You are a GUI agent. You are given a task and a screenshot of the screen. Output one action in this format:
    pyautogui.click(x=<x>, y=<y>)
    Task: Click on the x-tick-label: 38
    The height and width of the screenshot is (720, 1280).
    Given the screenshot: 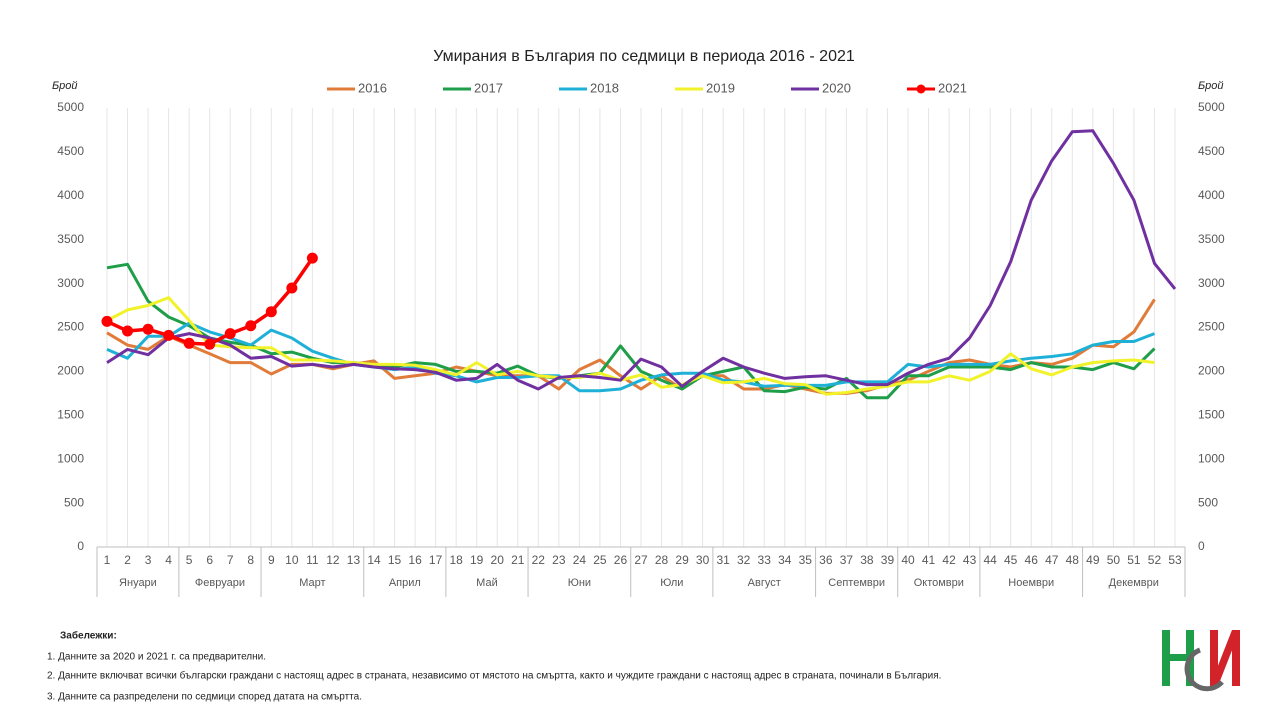 What is the action you would take?
    pyautogui.click(x=867, y=560)
    